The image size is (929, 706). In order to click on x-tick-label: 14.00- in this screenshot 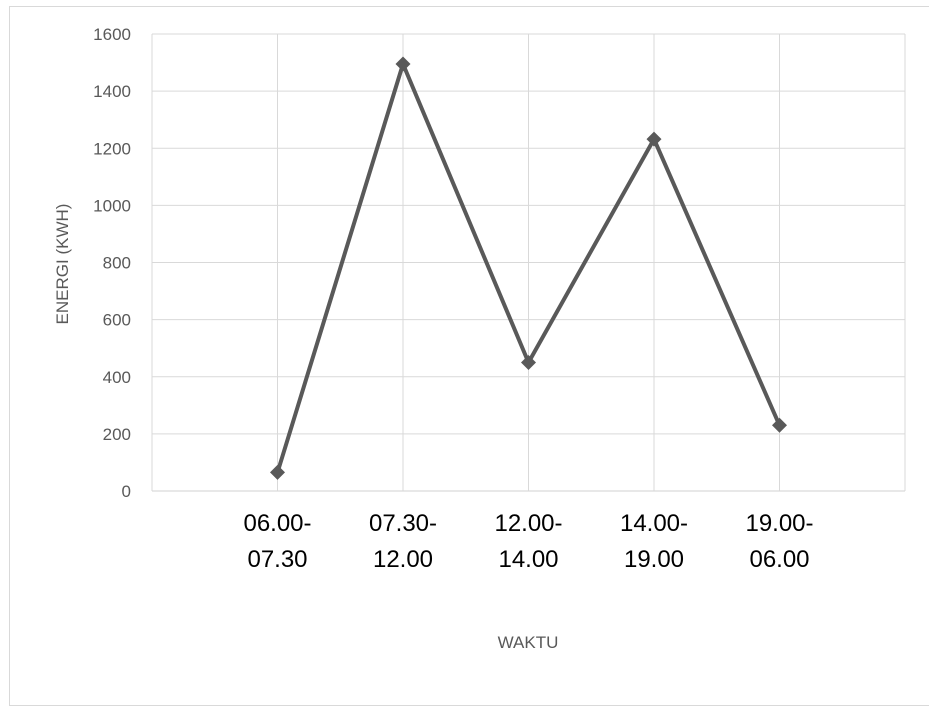, I will do `click(654, 523)`.